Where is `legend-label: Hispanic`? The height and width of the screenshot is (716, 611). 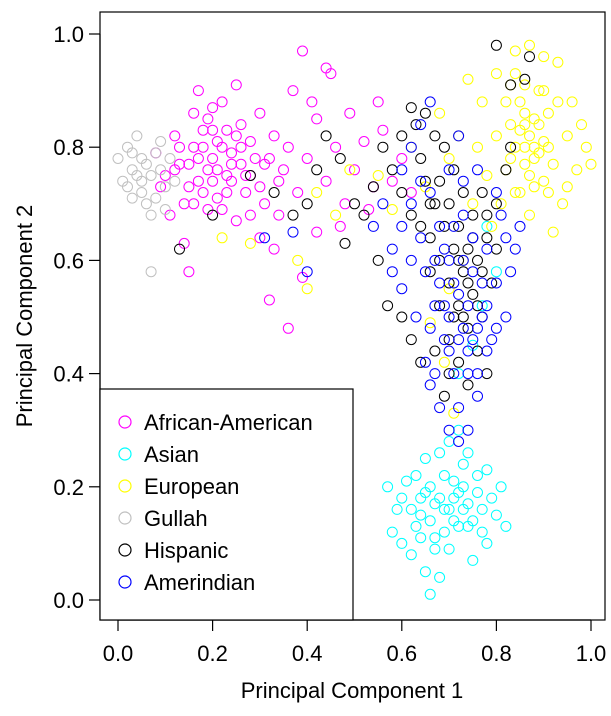 legend-label: Hispanic is located at coordinates (186, 550).